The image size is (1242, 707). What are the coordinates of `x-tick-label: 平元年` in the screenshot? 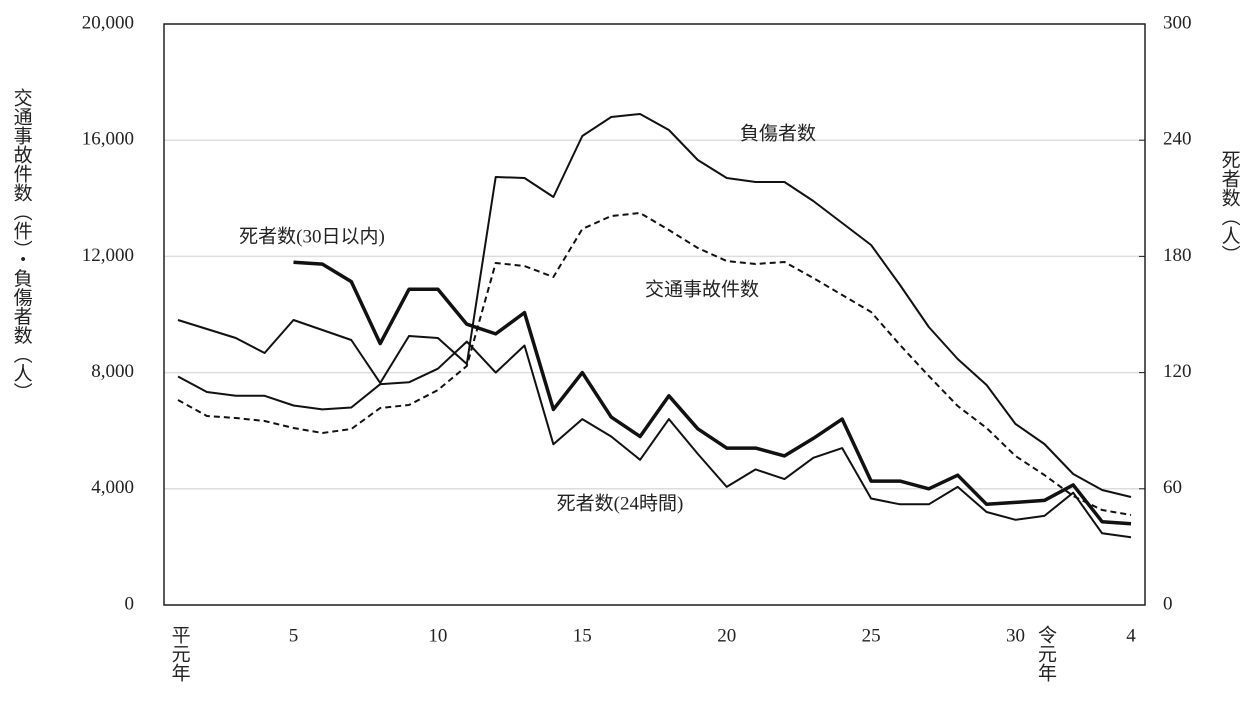 It's located at (180, 653).